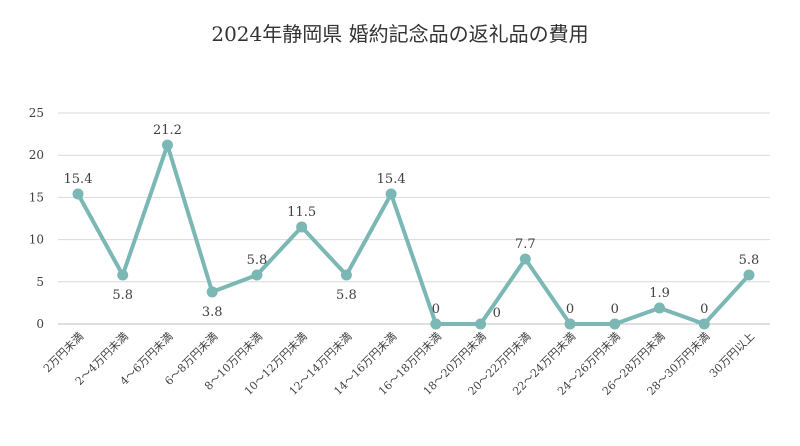 Image resolution: width=800 pixels, height=446 pixels. What do you see at coordinates (36, 113) in the screenshot?
I see `y-tick-label: 25` at bounding box center [36, 113].